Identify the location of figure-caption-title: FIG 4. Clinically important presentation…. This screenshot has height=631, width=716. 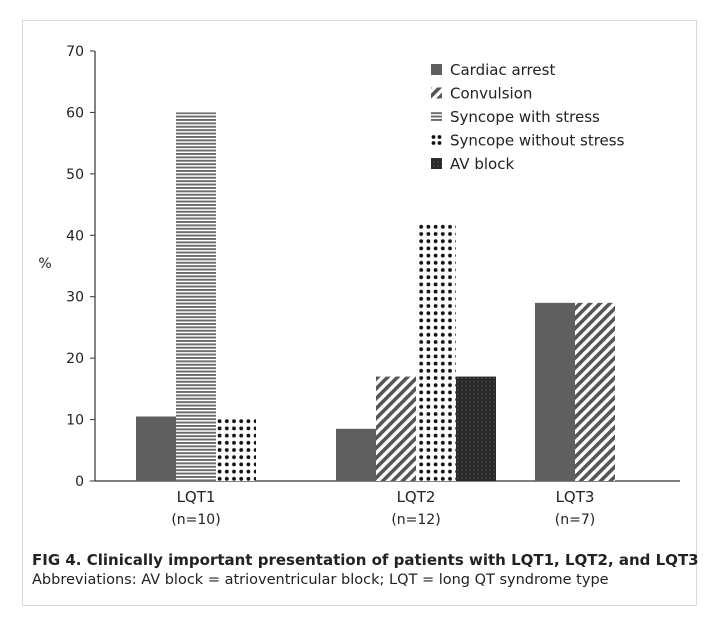
(365, 560).